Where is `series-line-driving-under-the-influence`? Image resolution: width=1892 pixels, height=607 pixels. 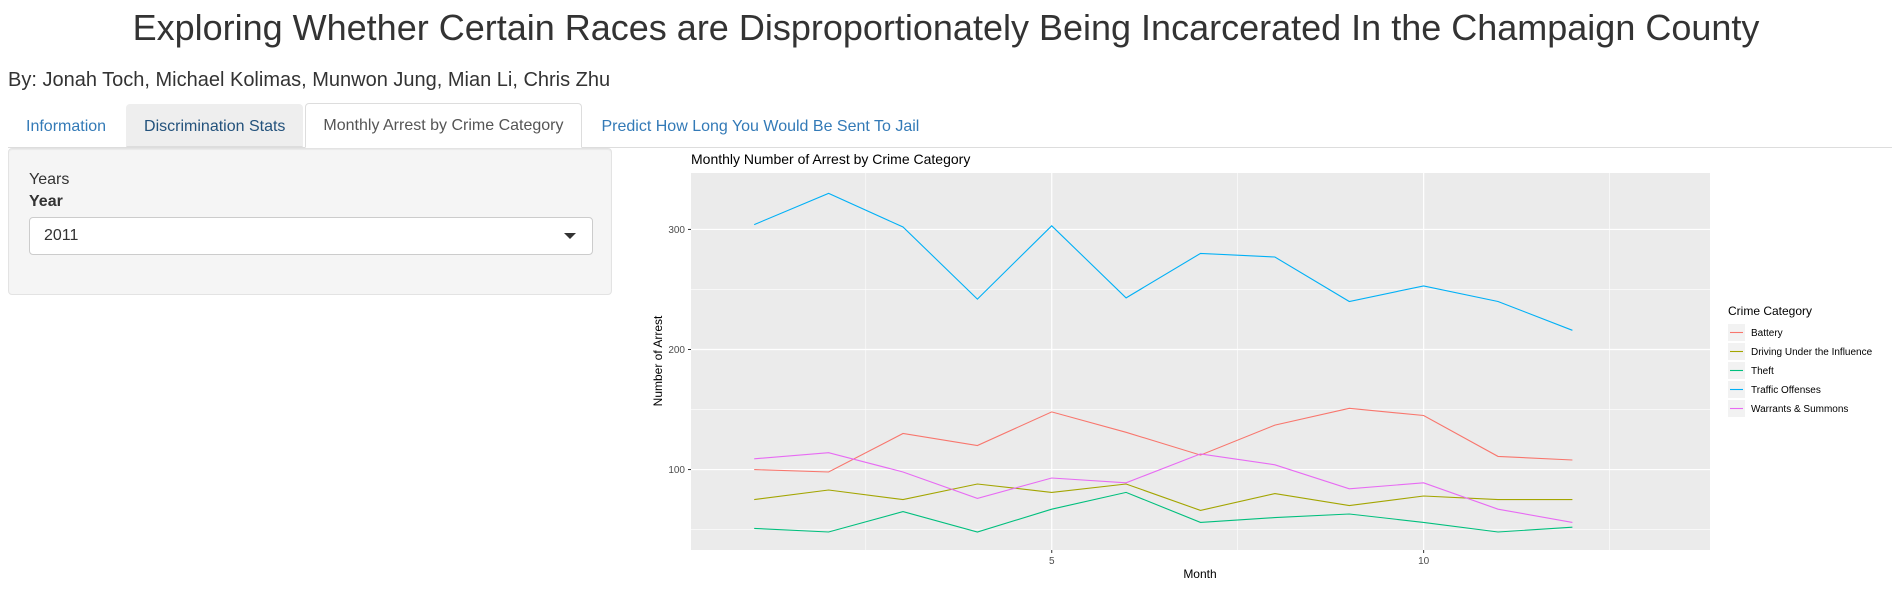
series-line-driving-under-the-influence is located at coordinates (1163, 497).